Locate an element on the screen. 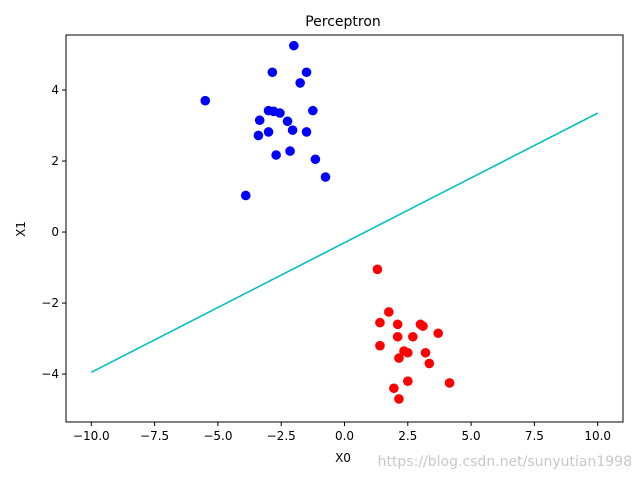 The width and height of the screenshot is (640, 480). x-axis-label: X0 is located at coordinates (343, 458).